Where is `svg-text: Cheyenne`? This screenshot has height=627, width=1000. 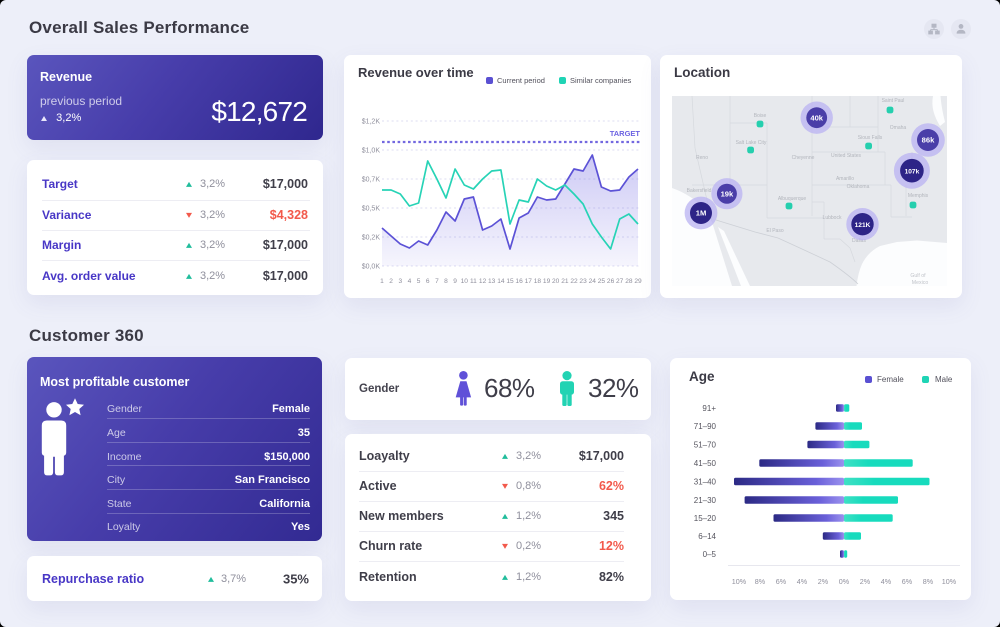 svg-text: Cheyenne is located at coordinates (803, 158).